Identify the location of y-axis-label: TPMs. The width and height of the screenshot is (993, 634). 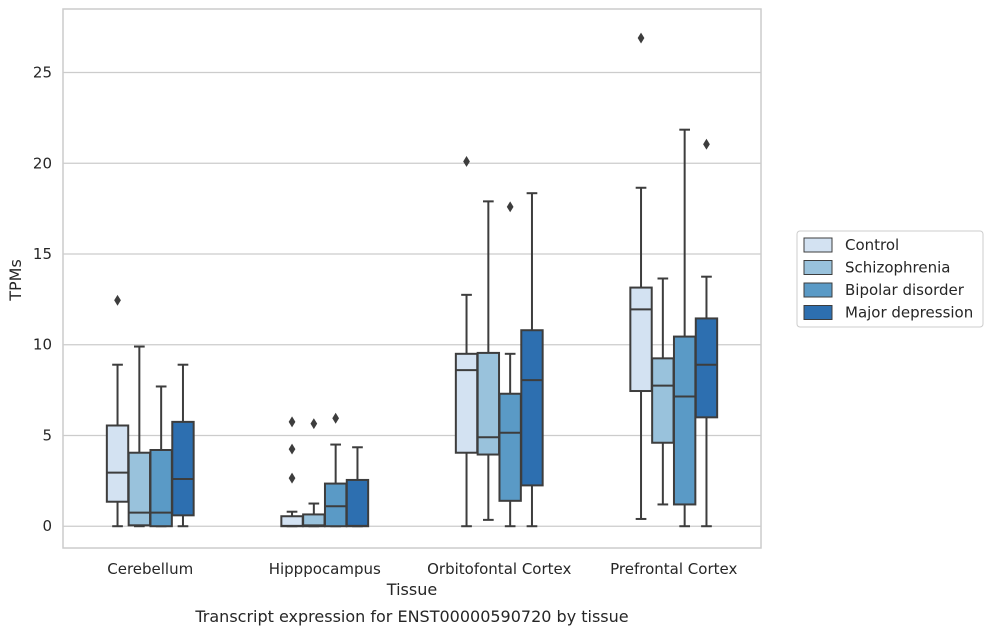
(15, 280).